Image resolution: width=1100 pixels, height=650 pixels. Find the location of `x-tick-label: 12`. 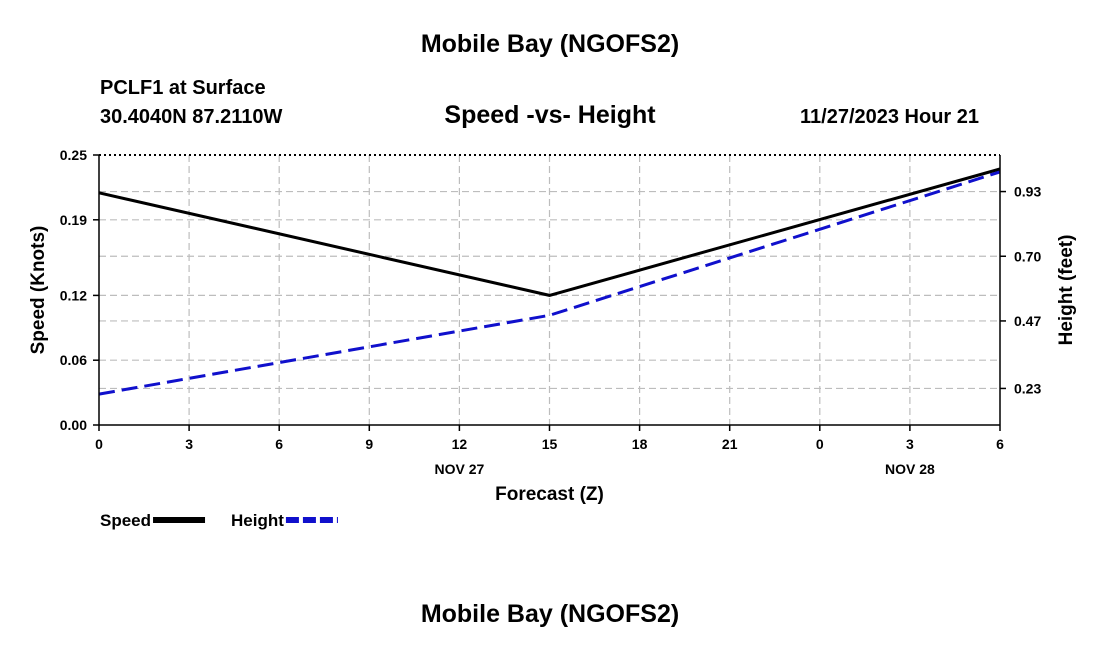

x-tick-label: 12 is located at coordinates (460, 444).